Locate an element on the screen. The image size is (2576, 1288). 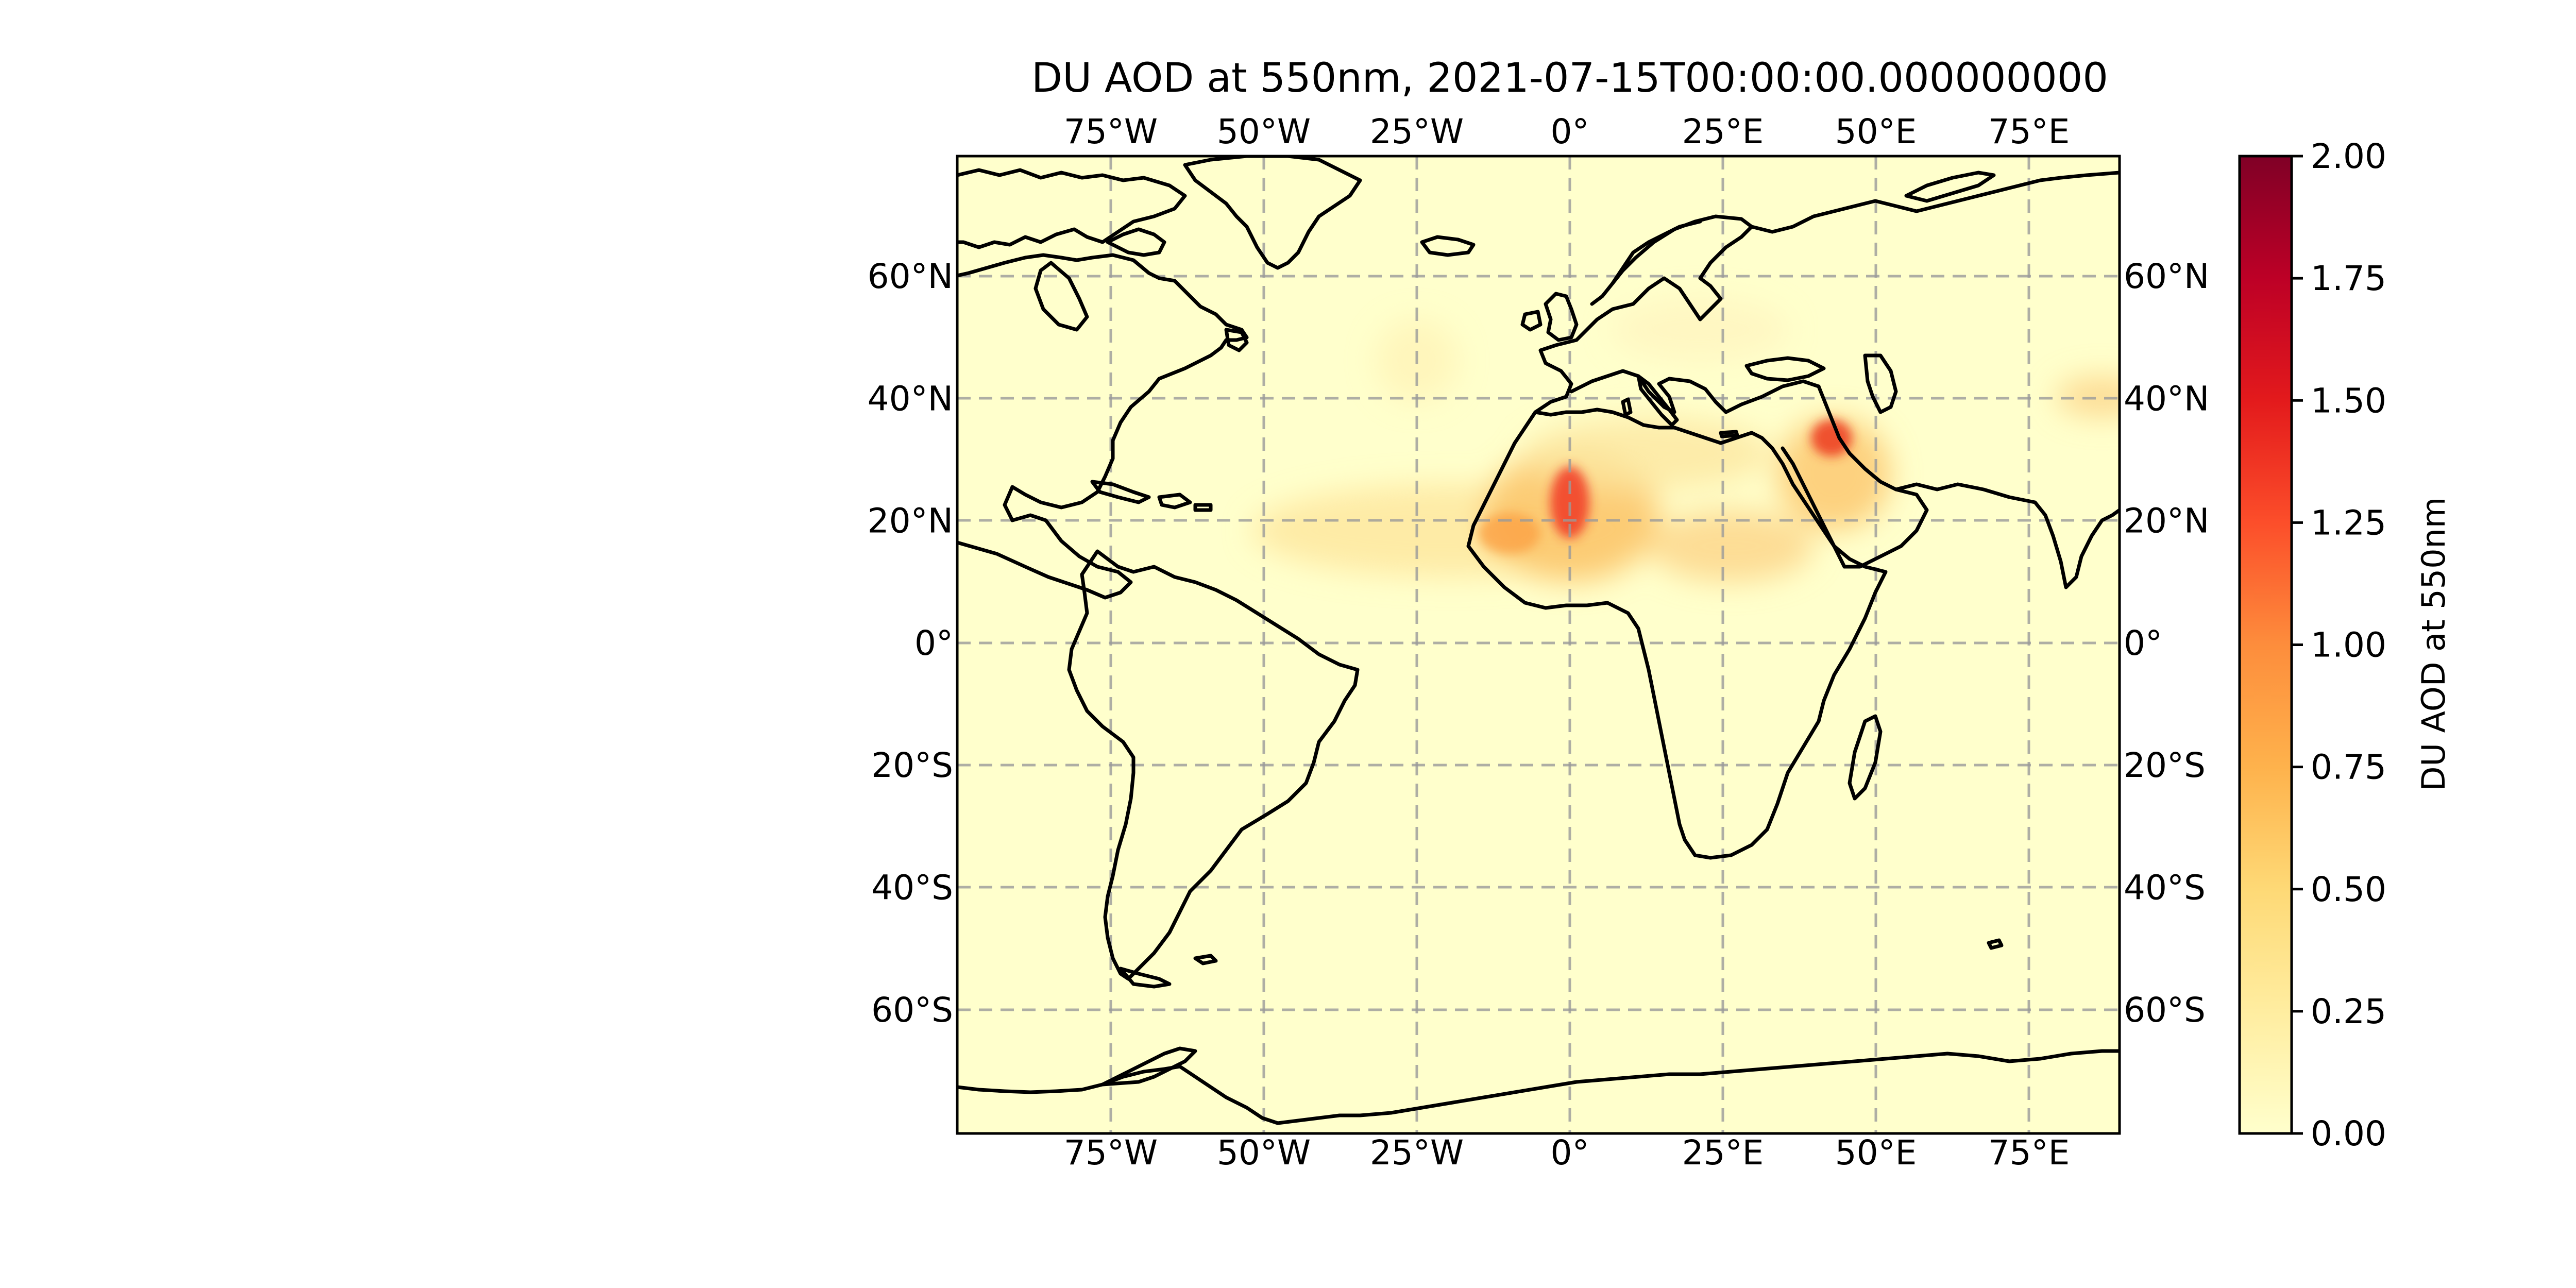
lat-tick-label-right: 60°N is located at coordinates (2166, 276).